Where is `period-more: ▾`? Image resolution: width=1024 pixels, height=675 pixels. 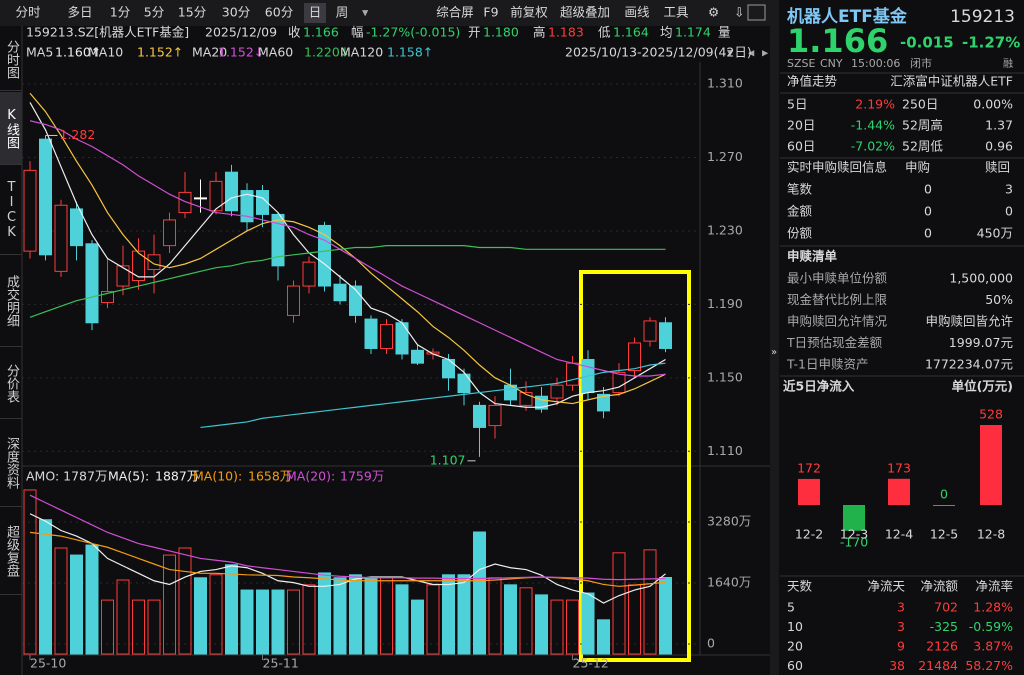 period-more: ▾ is located at coordinates (365, 12).